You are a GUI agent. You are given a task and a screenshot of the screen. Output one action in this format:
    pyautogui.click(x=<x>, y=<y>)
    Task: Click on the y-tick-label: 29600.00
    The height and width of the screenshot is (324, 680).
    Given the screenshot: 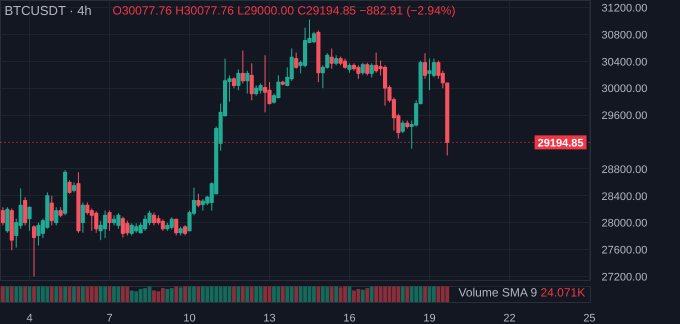 What is the action you would take?
    pyautogui.click(x=625, y=116)
    